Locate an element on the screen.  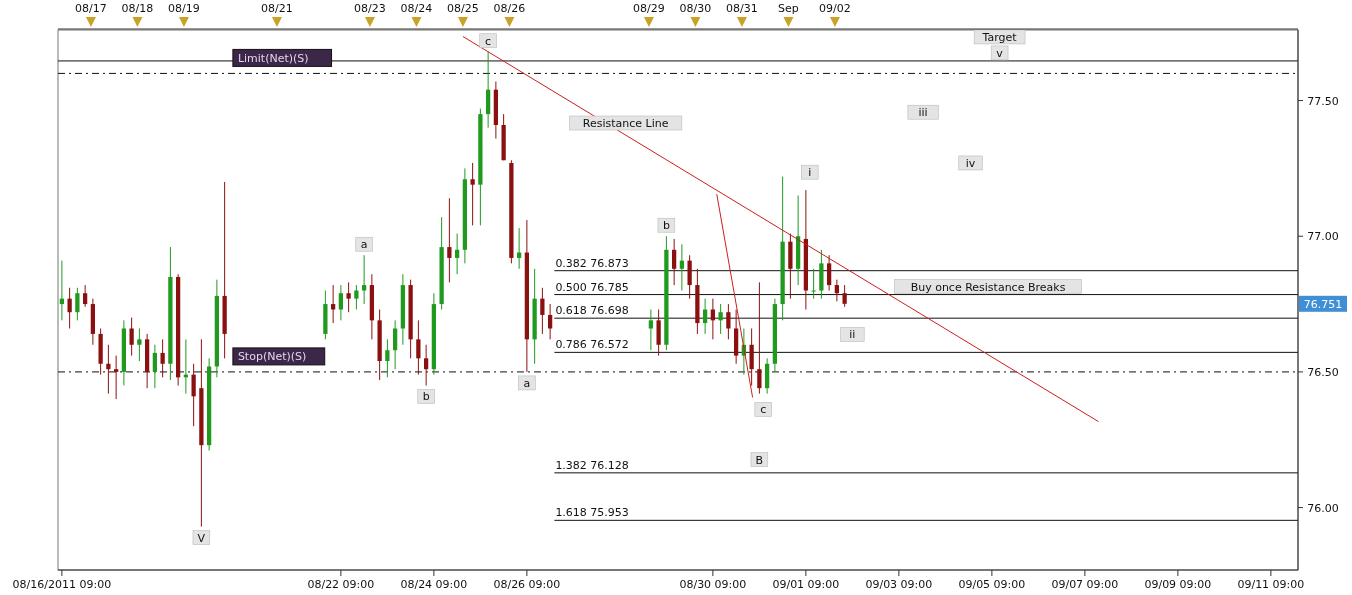
x2-tick-label: 08/31 is located at coordinates (742, 8).